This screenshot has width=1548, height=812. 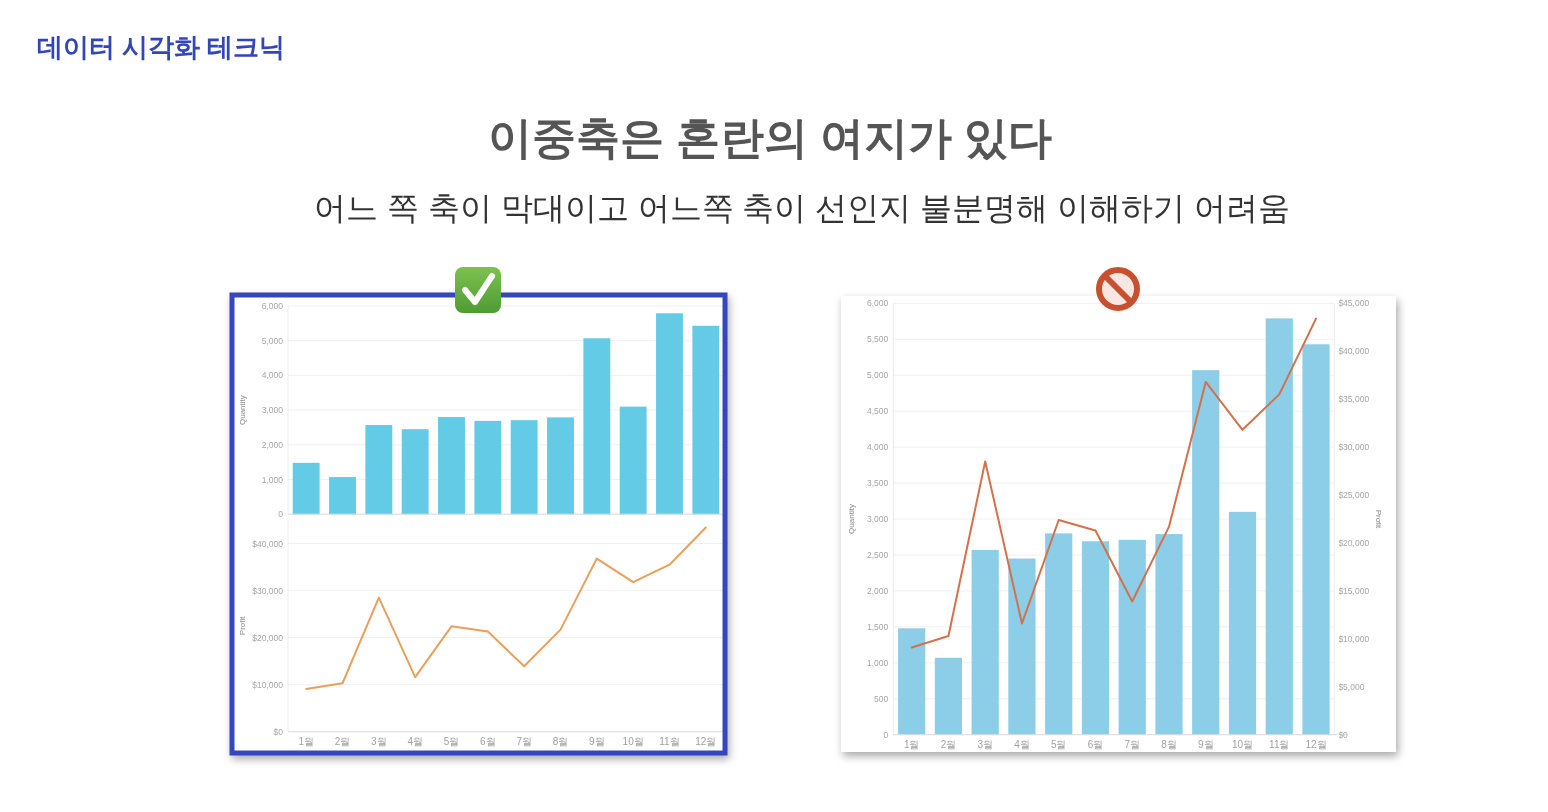 I want to click on annotation: 데이터 시각화 테크닉, so click(x=161, y=47).